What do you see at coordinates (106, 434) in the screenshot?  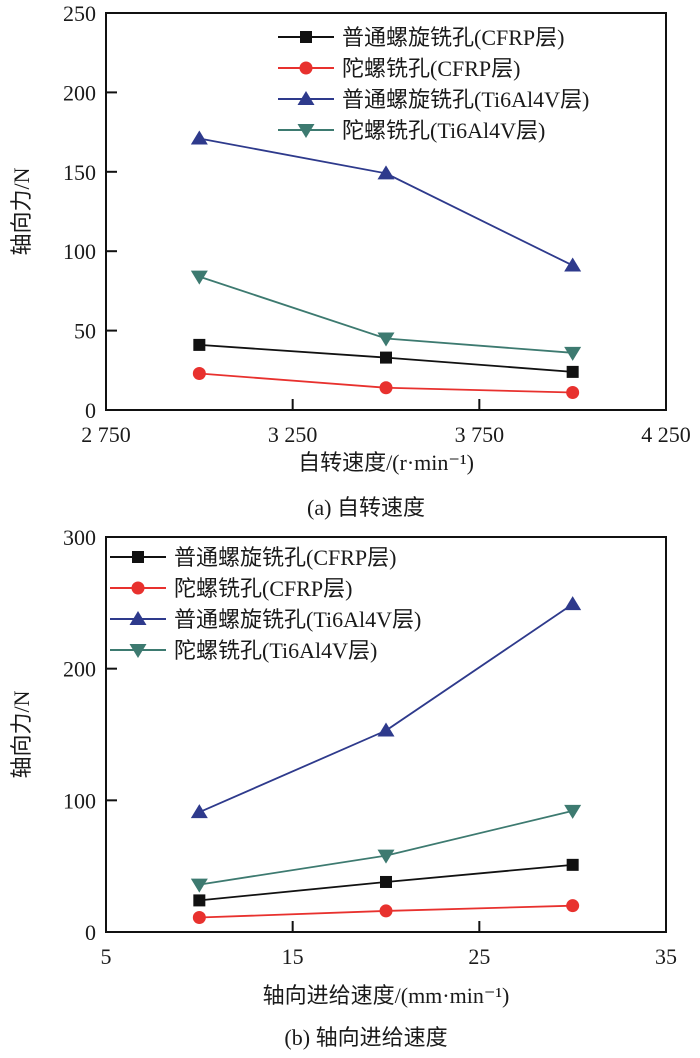 I see `x-tick-label: 2 750` at bounding box center [106, 434].